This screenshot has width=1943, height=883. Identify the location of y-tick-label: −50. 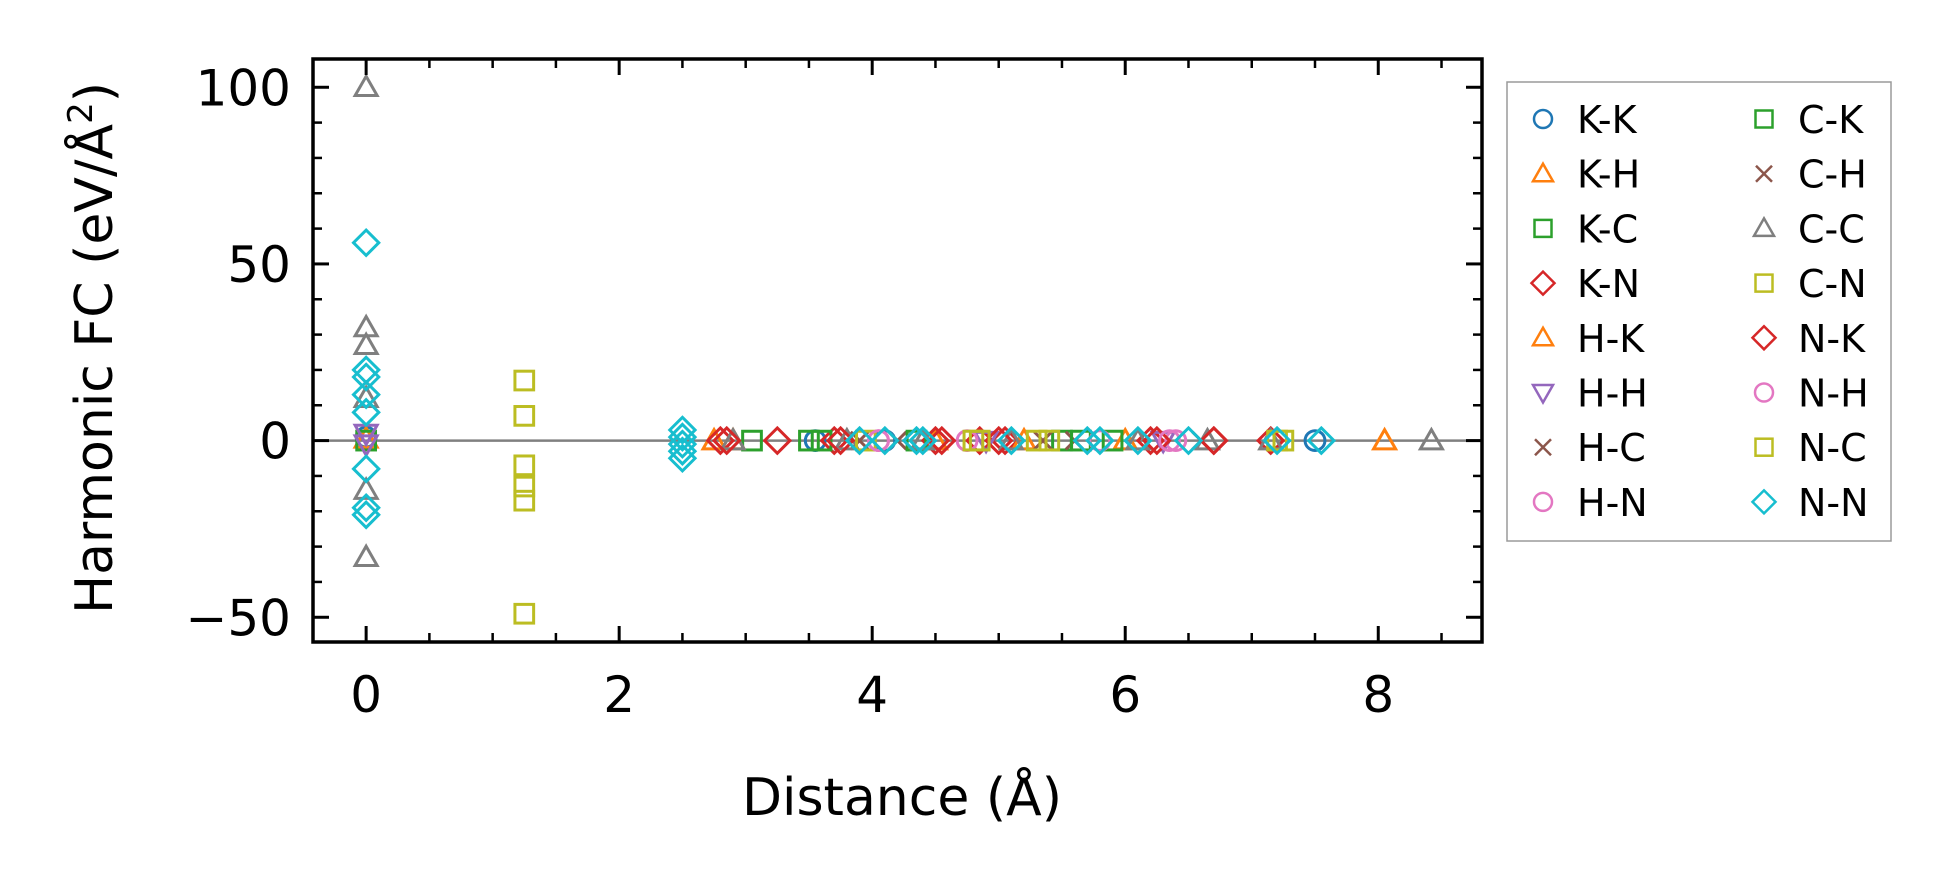
(238, 618).